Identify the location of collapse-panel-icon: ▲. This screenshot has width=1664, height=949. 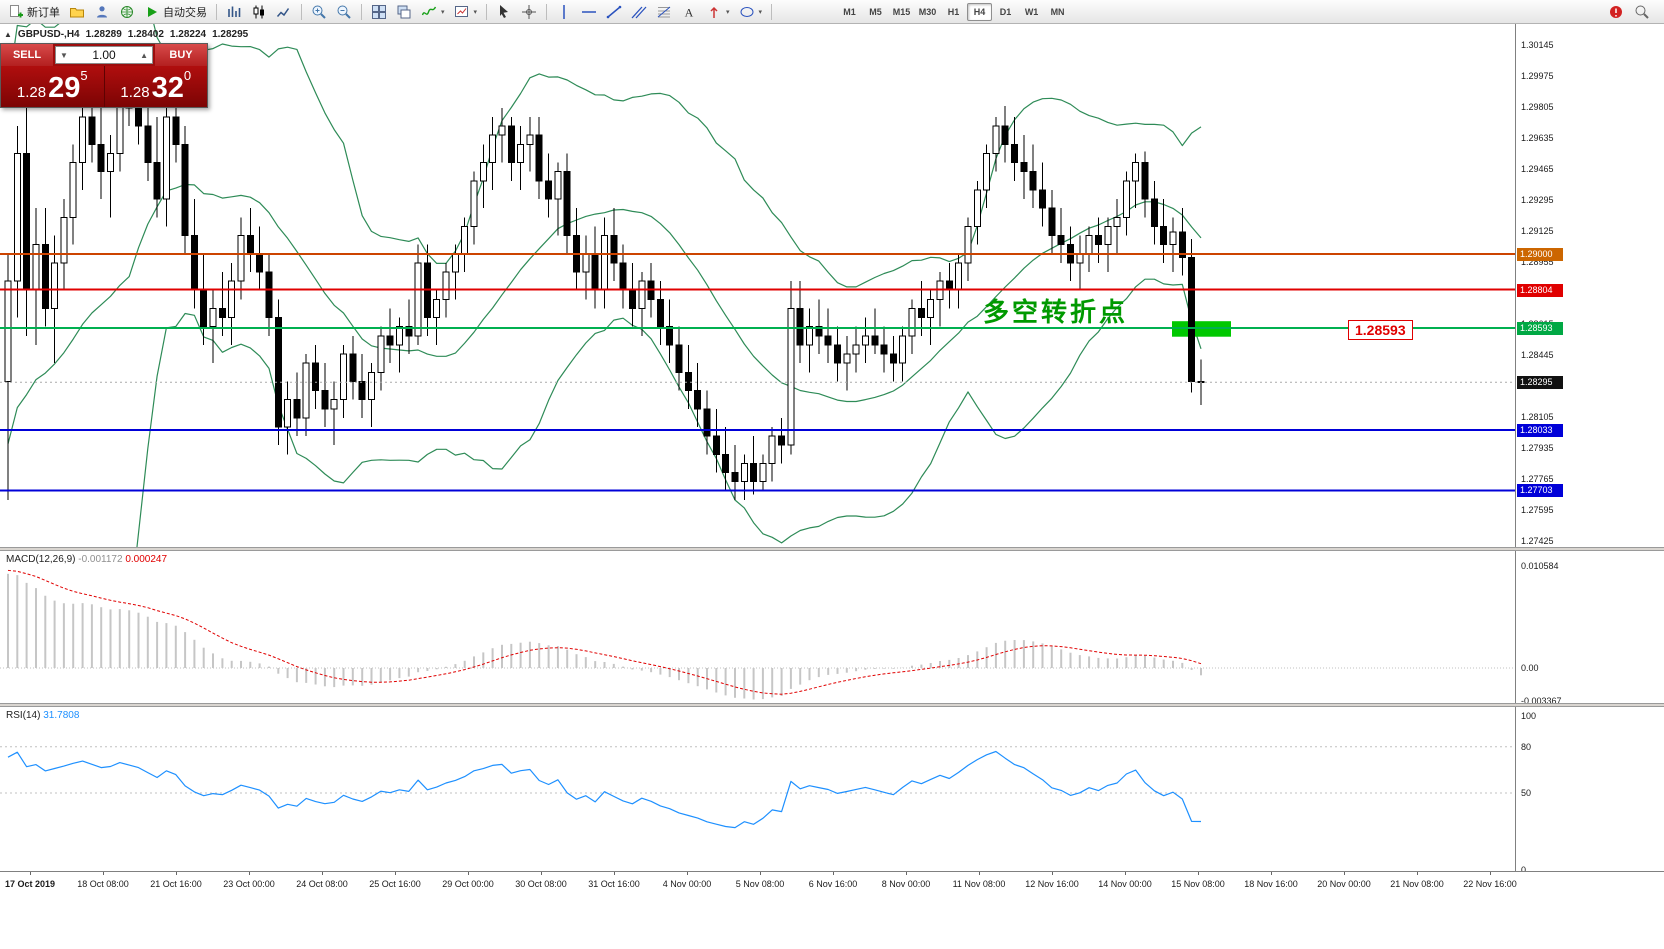
(8, 34).